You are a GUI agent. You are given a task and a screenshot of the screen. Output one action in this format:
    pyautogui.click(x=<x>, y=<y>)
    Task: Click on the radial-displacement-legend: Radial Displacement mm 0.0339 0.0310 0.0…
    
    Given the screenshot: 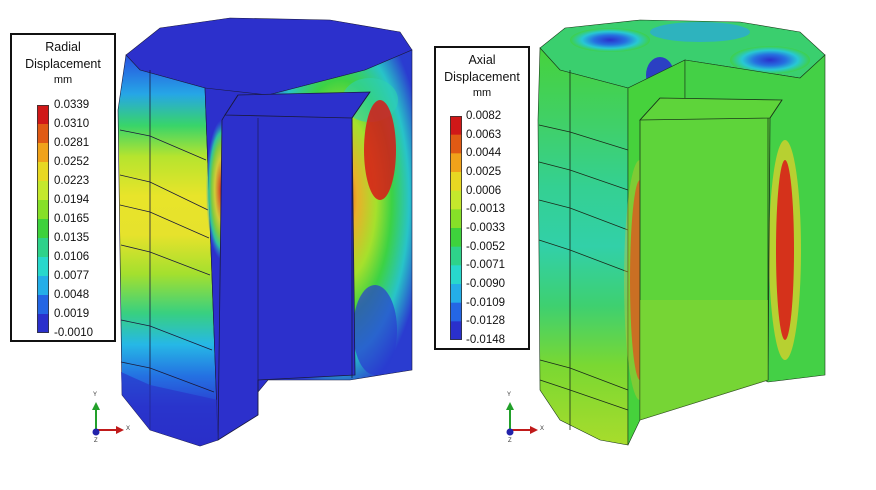 What is the action you would take?
    pyautogui.click(x=63, y=187)
    